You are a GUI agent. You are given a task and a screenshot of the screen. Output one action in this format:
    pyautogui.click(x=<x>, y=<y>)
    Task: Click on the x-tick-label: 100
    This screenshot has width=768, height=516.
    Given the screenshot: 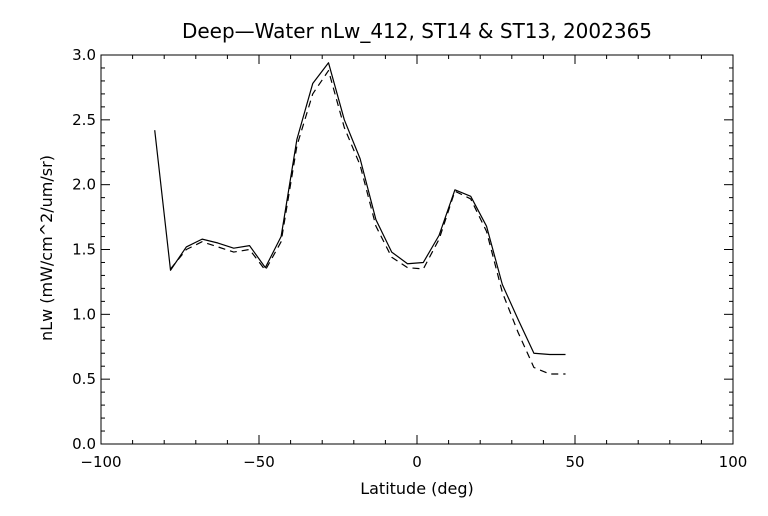 What is the action you would take?
    pyautogui.click(x=733, y=462)
    